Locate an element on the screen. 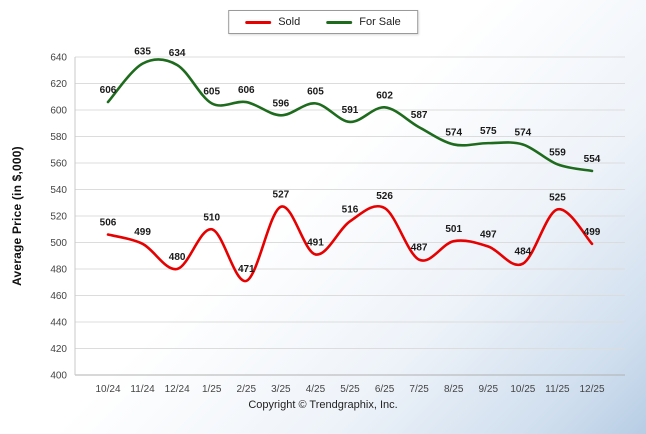 This screenshot has height=434, width=646. x-tick-label: 10/25 is located at coordinates (522, 389).